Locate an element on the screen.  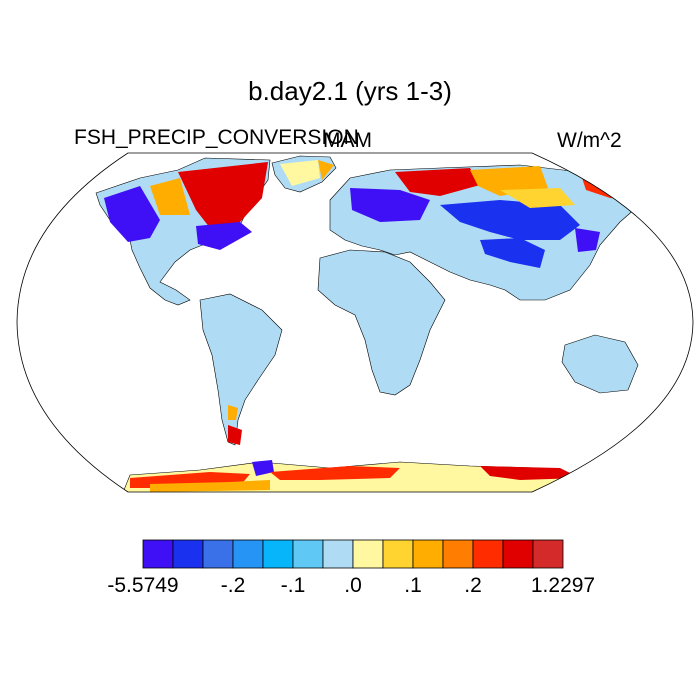
patch-eurasia-blue is located at coordinates (390, 205).